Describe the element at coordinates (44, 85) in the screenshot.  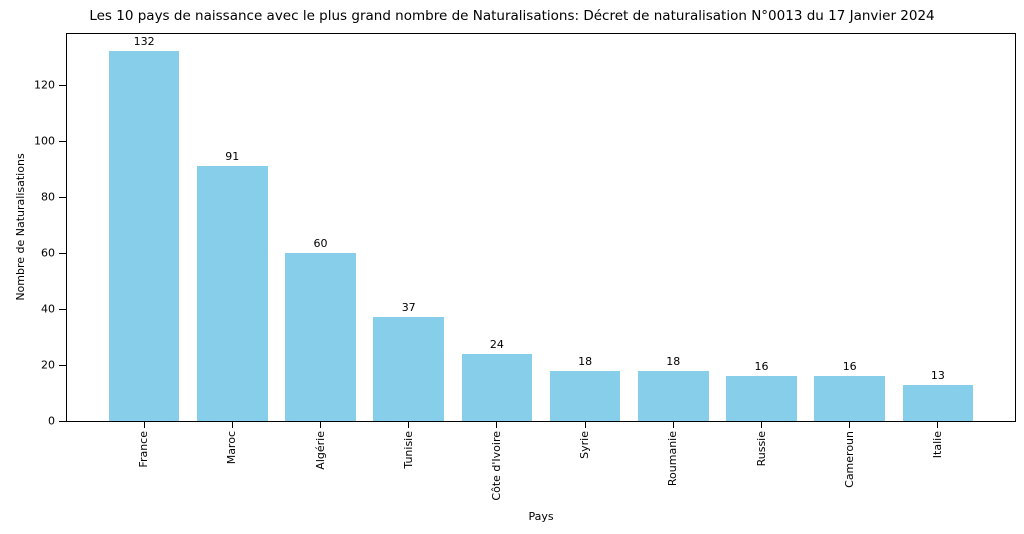
I see `y-tick-label: 120` at that location.